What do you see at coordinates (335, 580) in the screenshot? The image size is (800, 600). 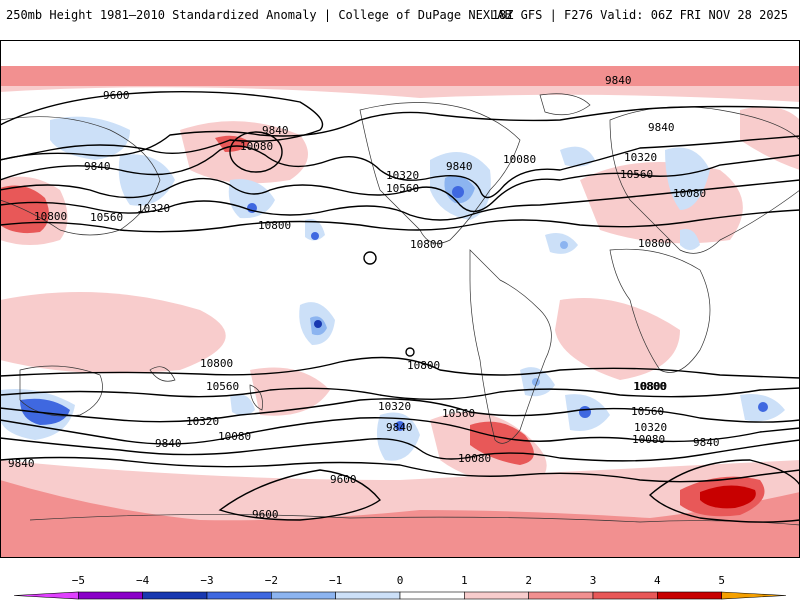 I see `colorbar-tick-label: −1` at bounding box center [335, 580].